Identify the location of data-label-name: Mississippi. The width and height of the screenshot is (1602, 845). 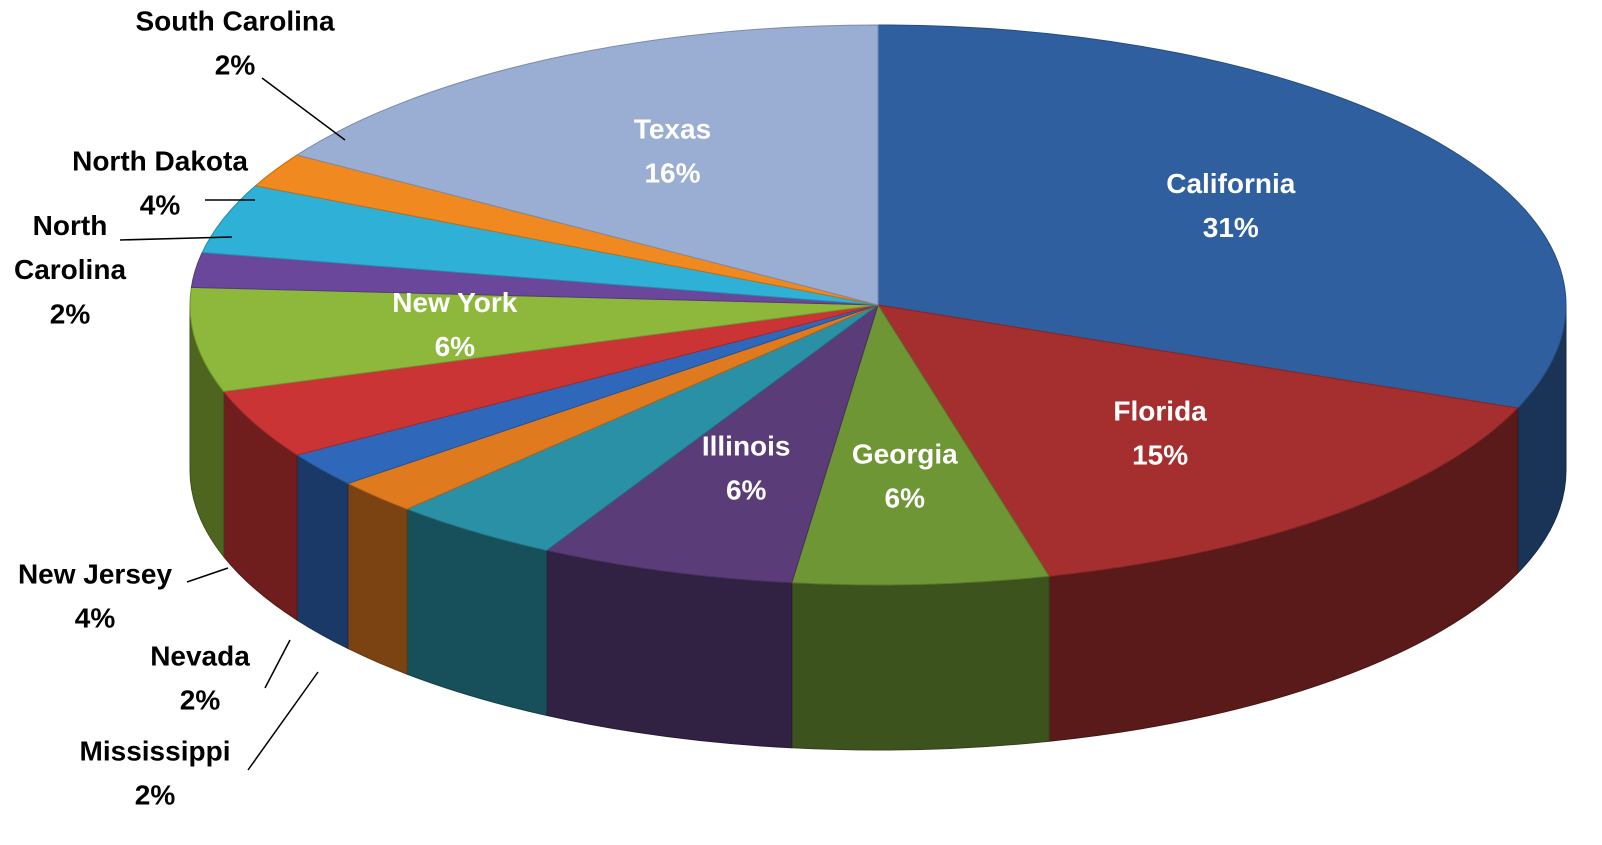
(155, 750).